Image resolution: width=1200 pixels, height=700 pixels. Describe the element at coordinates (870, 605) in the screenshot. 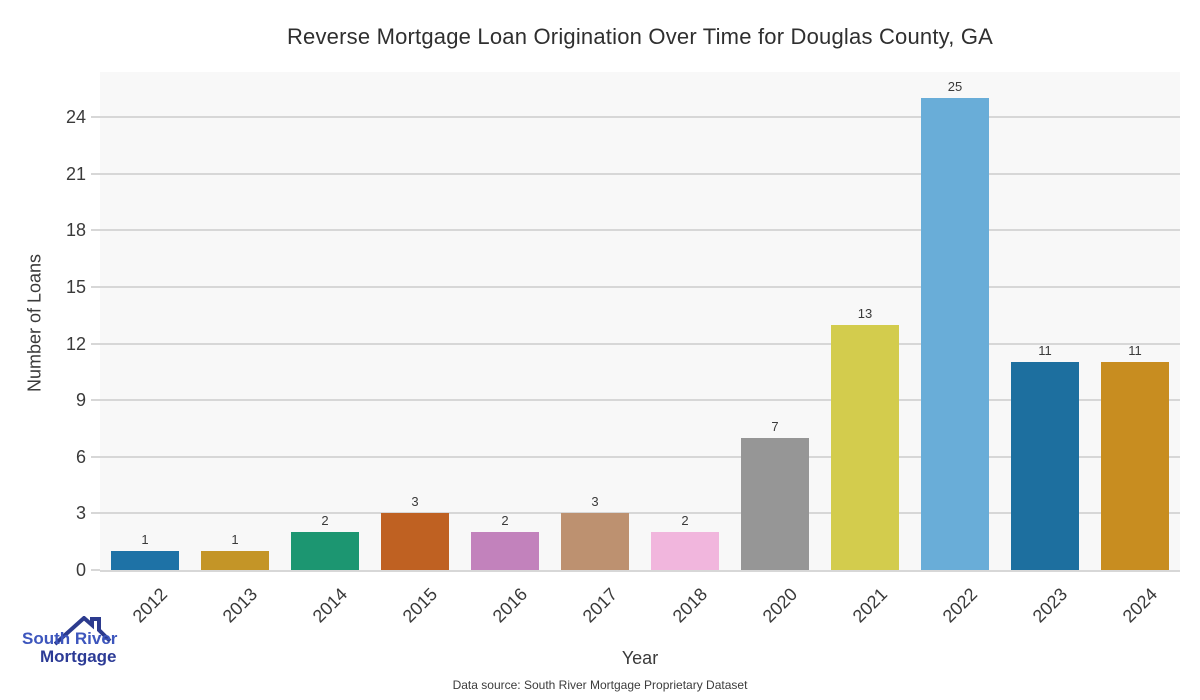

I see `x-tick-label: 2021` at that location.